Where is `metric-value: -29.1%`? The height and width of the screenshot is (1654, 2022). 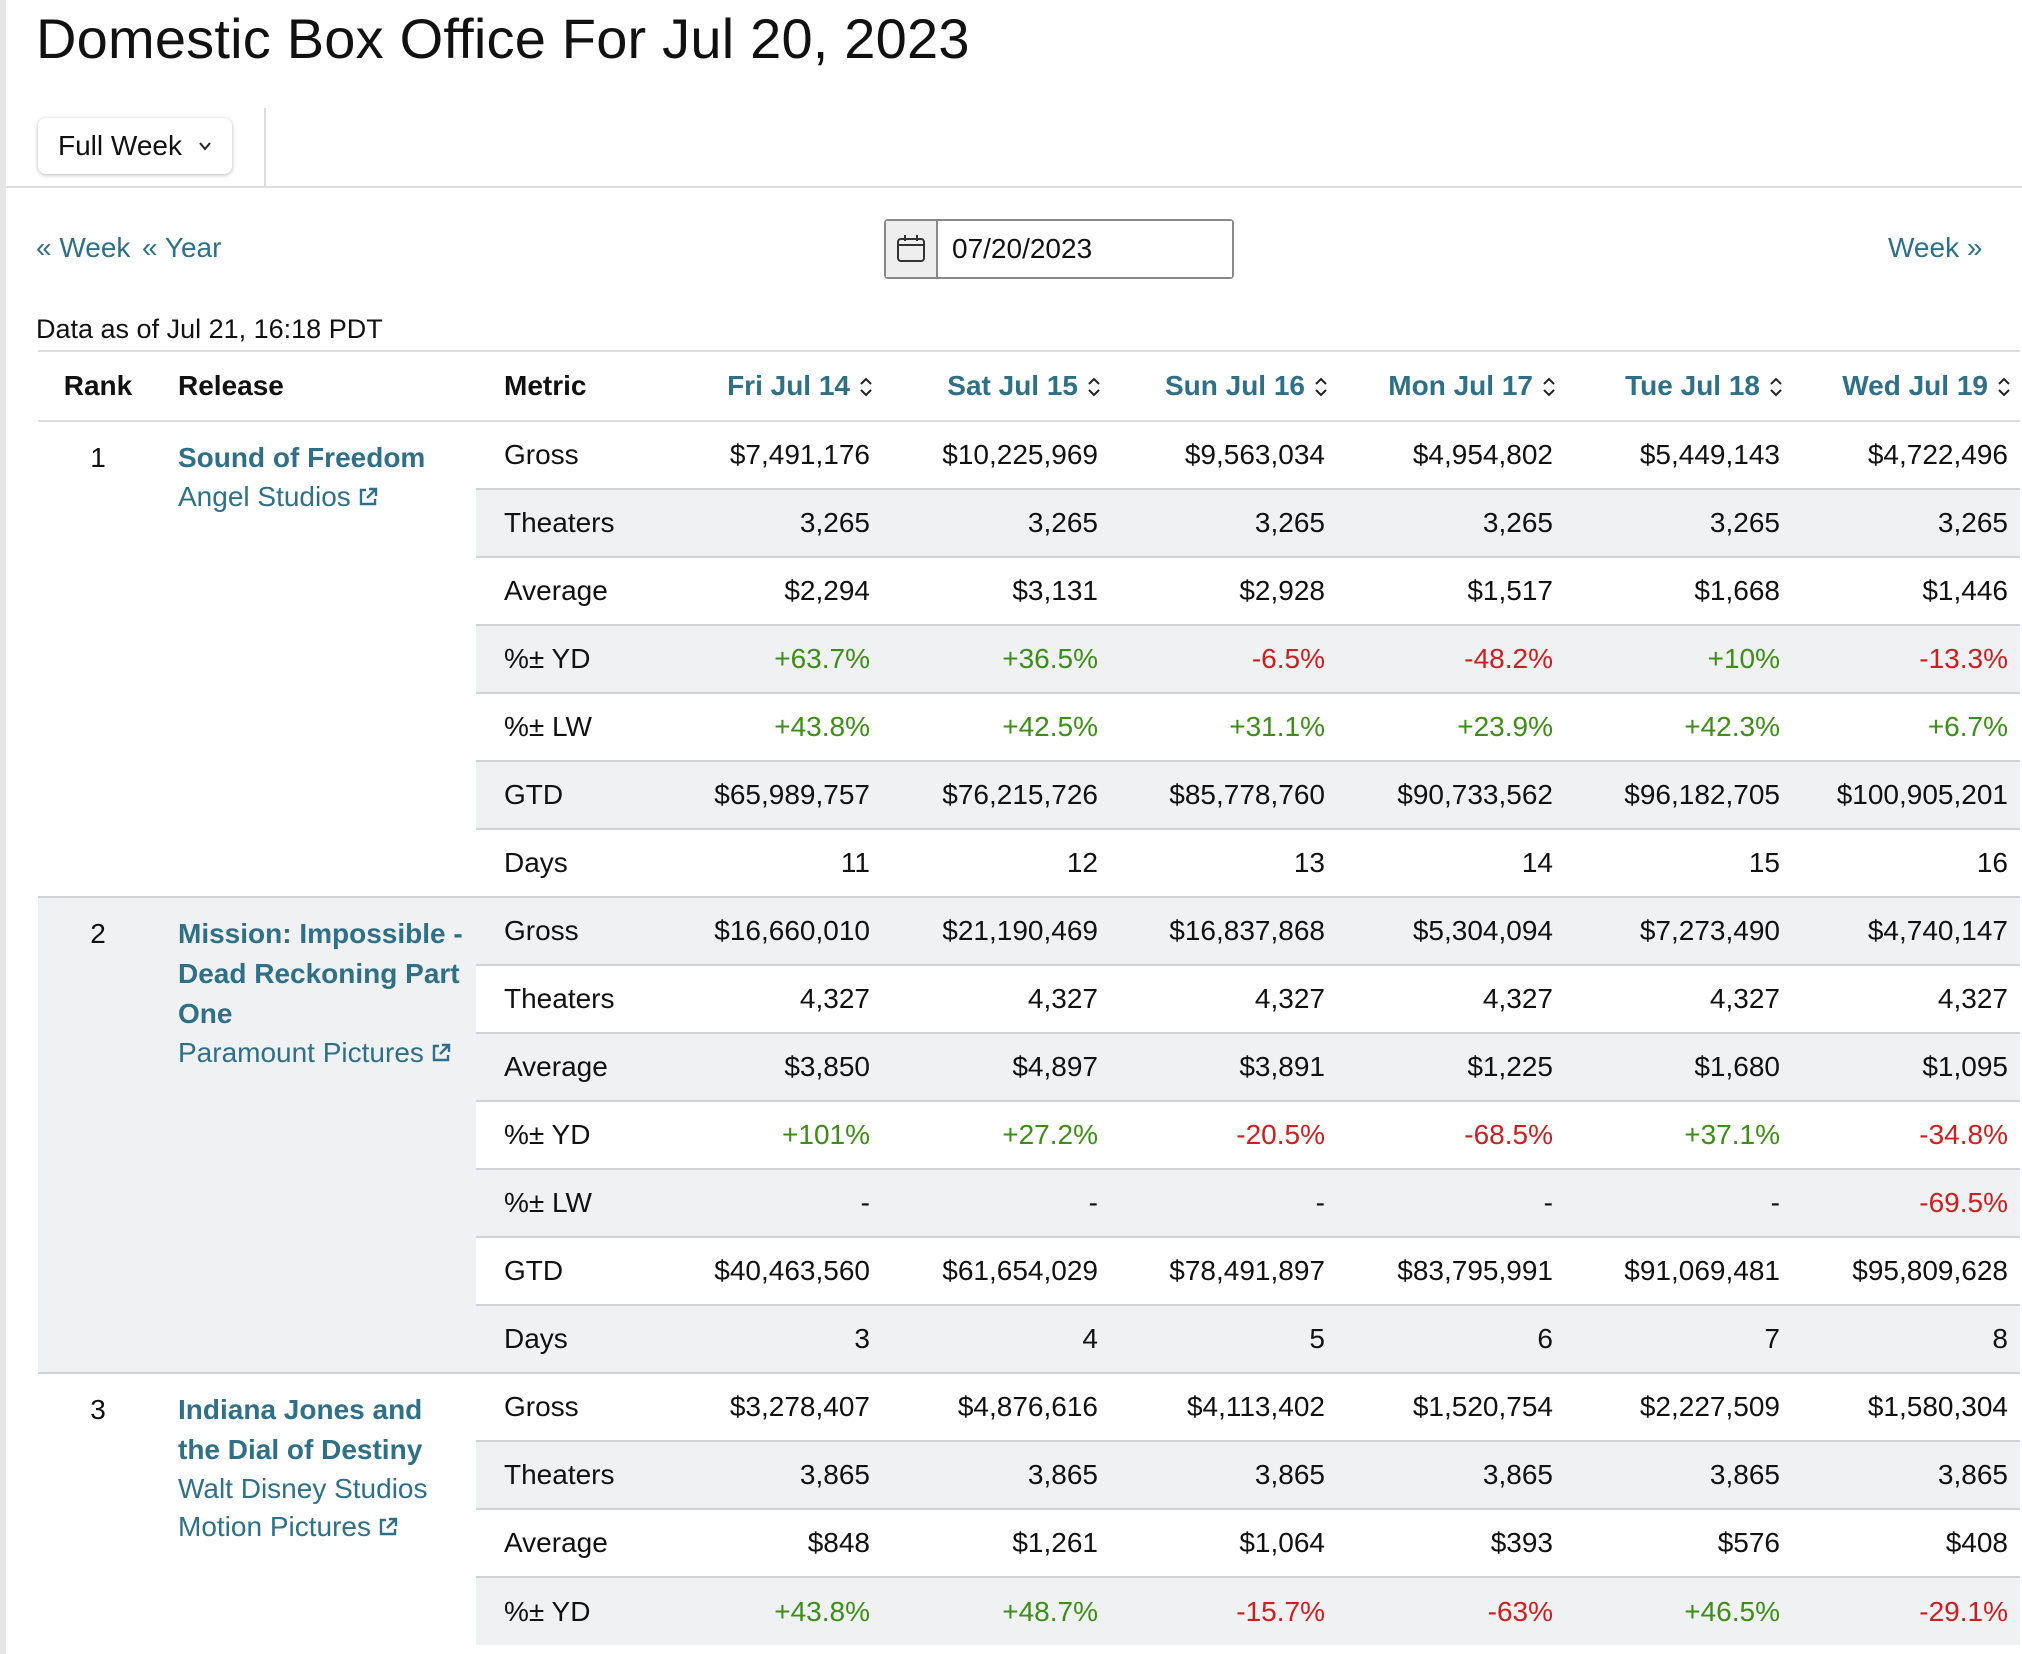
metric-value: -29.1% is located at coordinates (1906, 1610).